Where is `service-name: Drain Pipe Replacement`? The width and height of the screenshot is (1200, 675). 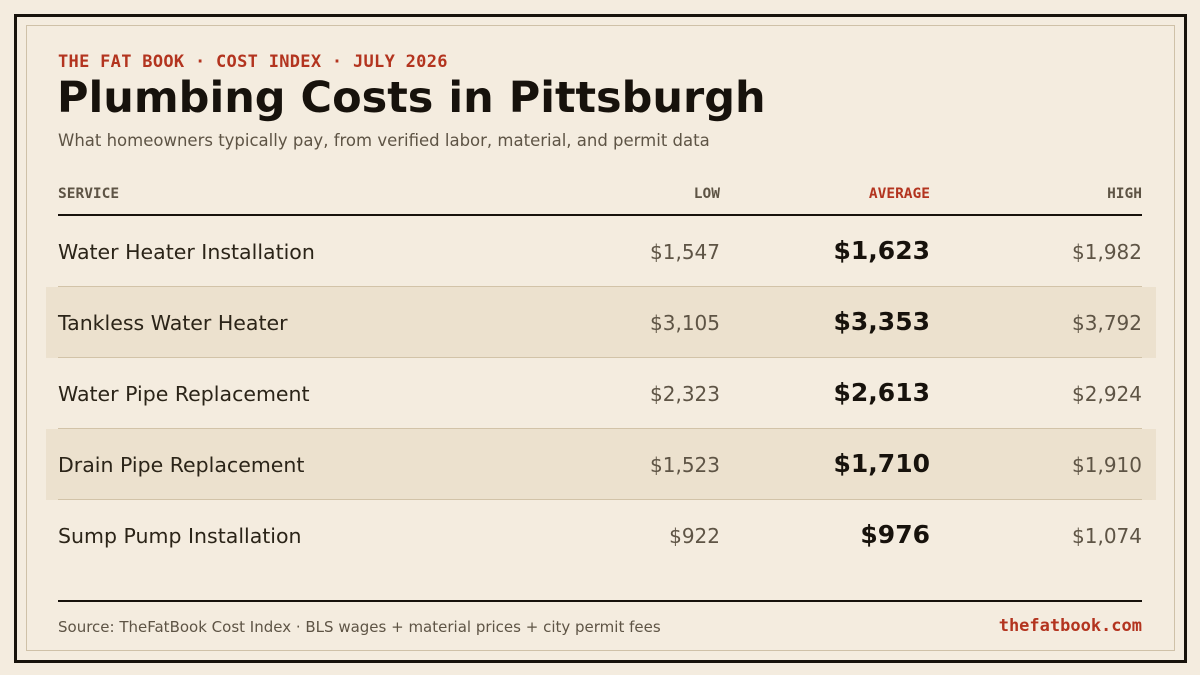 service-name: Drain Pipe Replacement is located at coordinates (181, 465).